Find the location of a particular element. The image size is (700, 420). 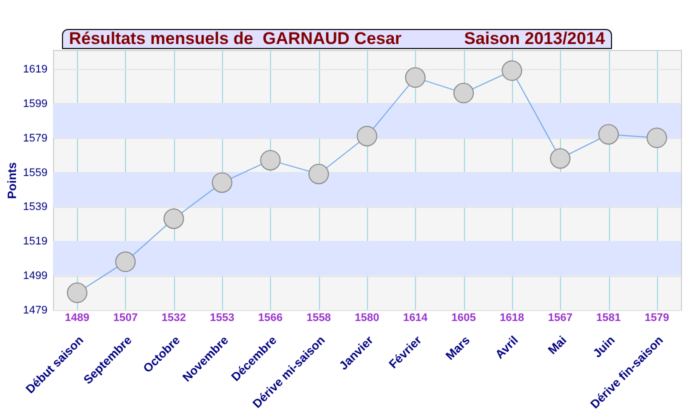

data-label: 1581 is located at coordinates (608, 318).